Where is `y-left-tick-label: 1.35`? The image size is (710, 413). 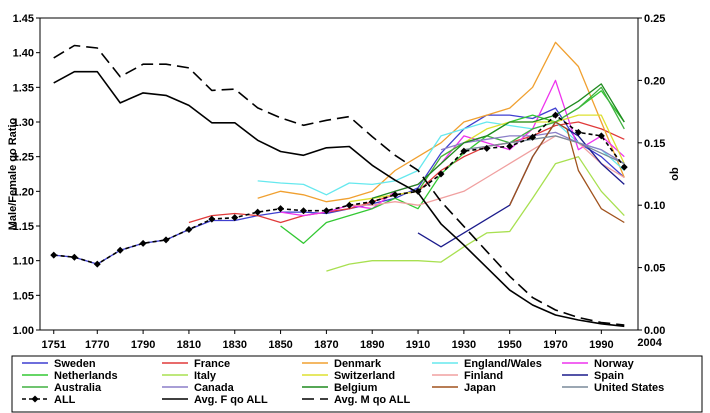 y-left-tick-label: 1.35 is located at coordinates (23, 88).